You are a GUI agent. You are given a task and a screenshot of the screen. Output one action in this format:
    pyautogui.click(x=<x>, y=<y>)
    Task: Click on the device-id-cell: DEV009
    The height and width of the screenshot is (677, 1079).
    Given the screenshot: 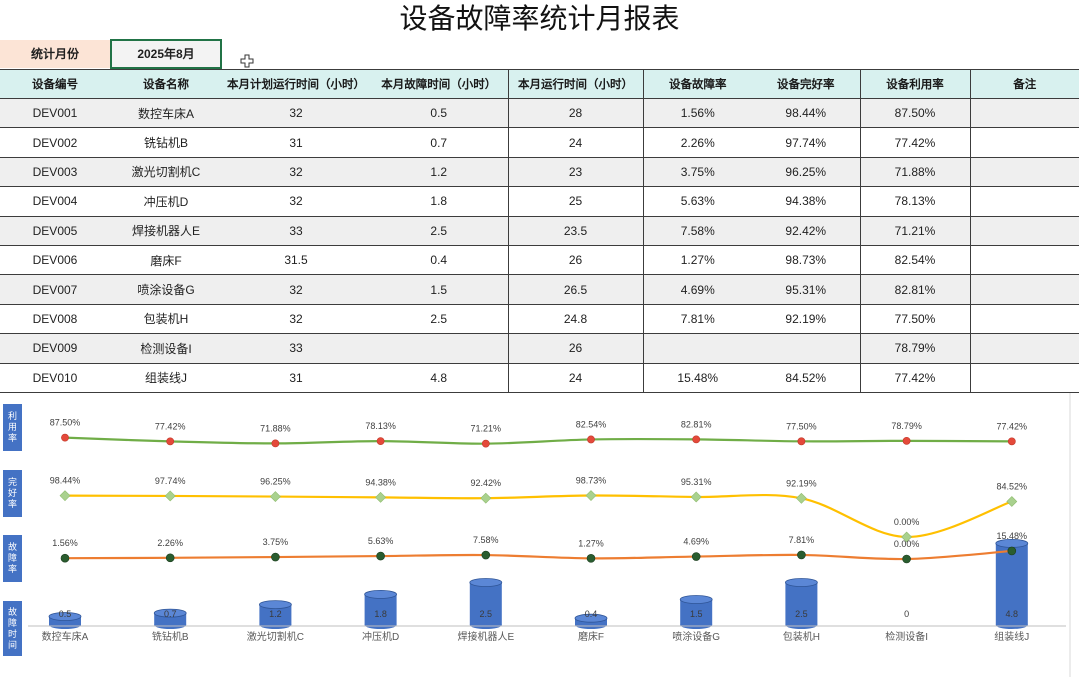 What is the action you would take?
    pyautogui.click(x=55, y=348)
    